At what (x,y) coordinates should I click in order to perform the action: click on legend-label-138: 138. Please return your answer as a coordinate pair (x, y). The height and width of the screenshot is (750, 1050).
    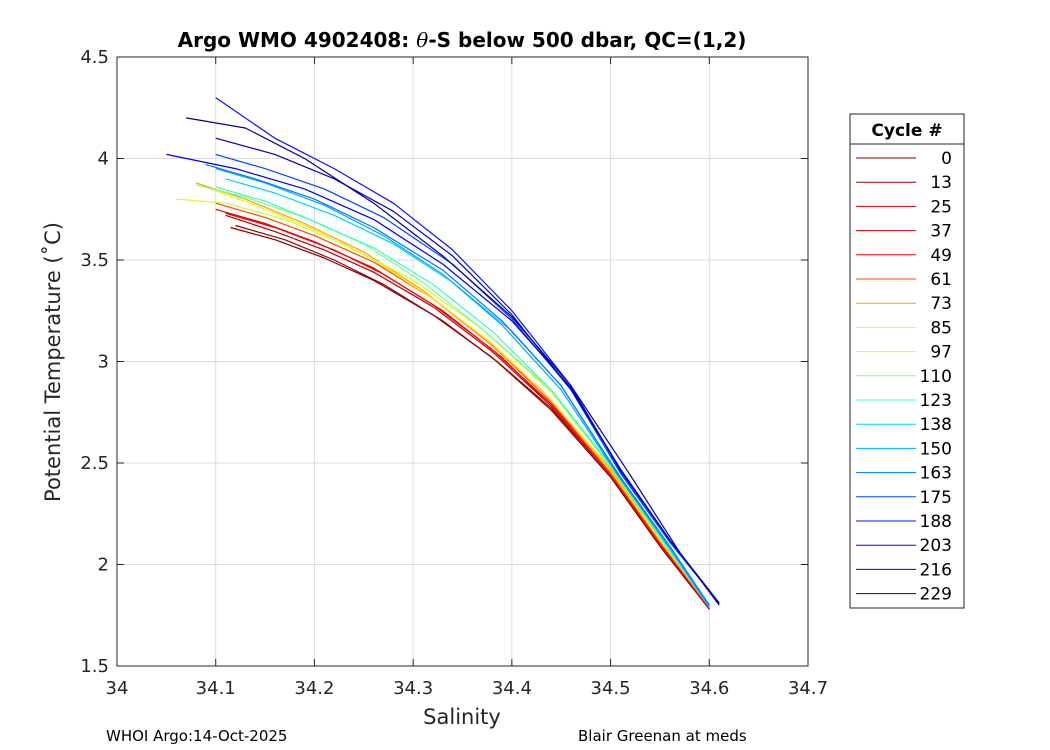
    Looking at the image, I should click on (936, 425).